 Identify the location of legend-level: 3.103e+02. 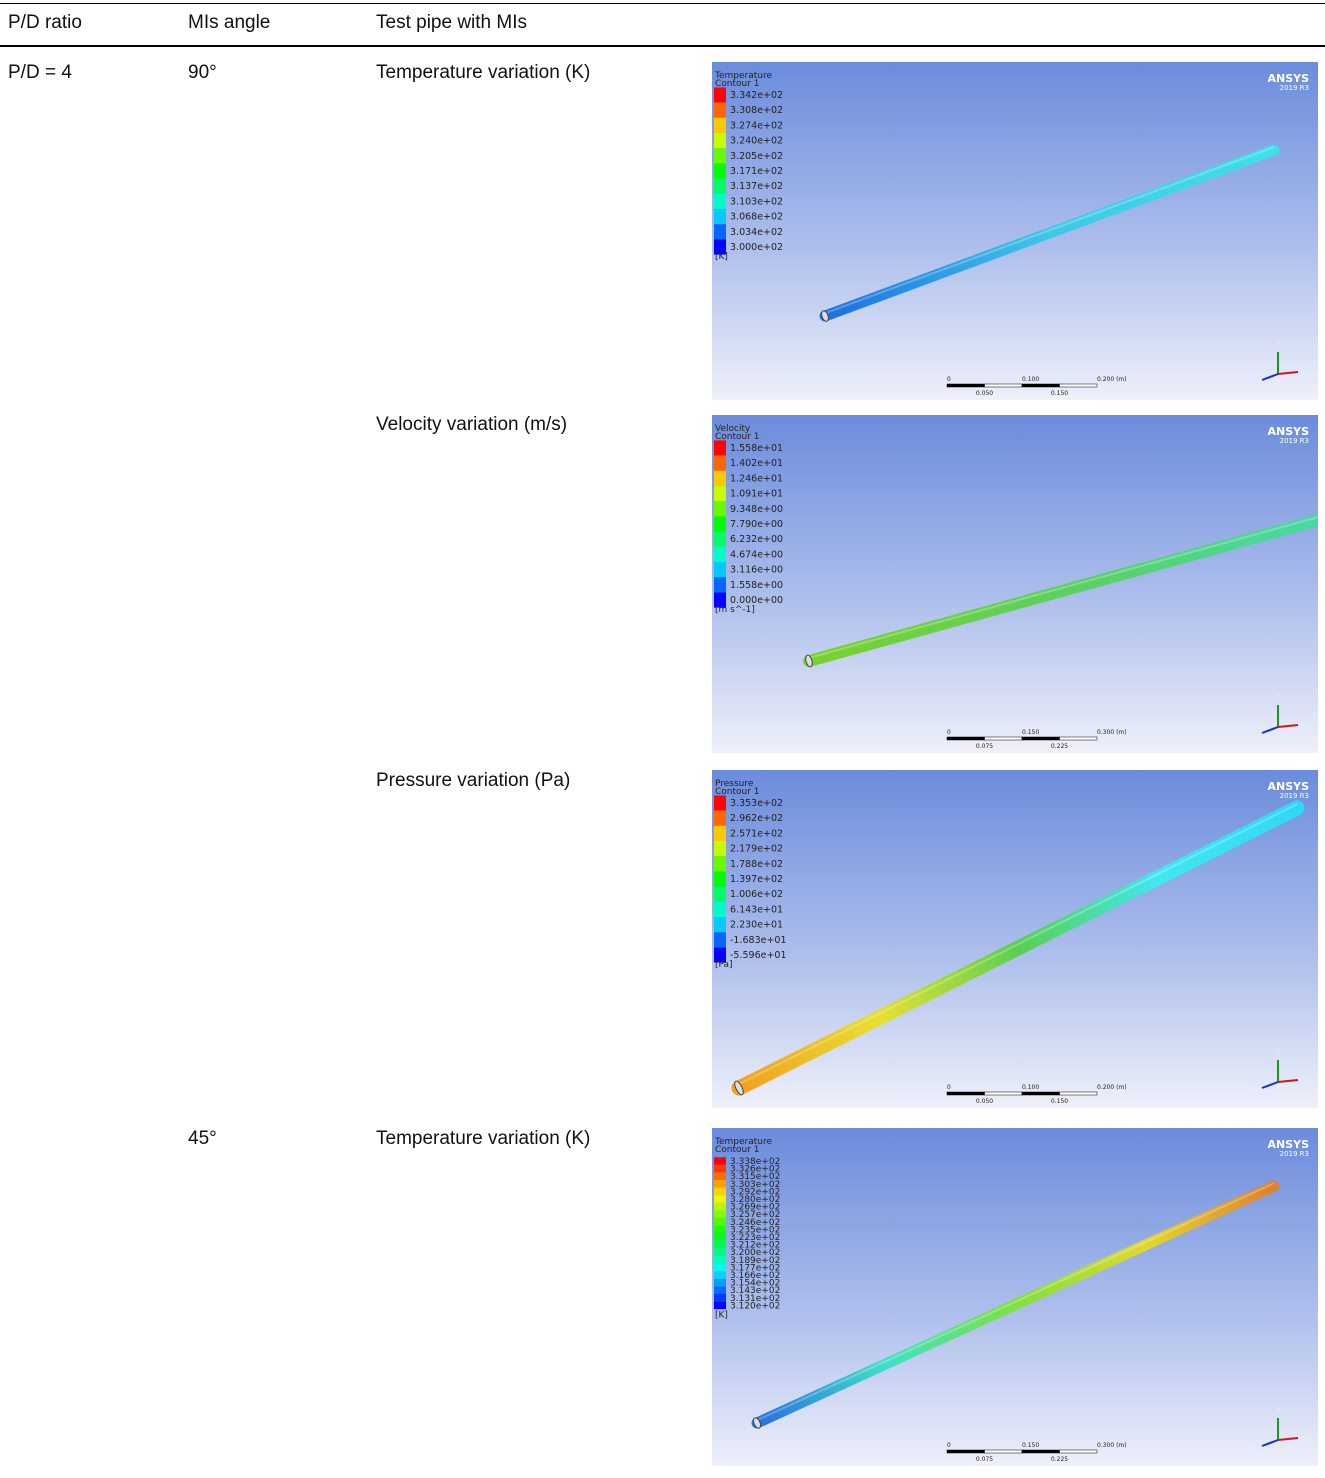
(756, 201).